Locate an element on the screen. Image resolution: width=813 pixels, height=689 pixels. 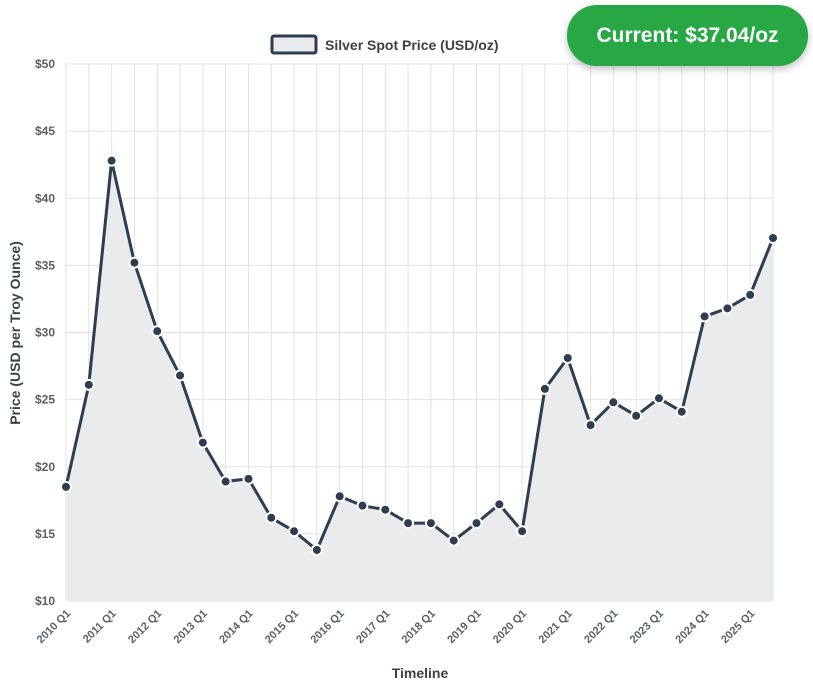
x-tick-label: 2015 Q1 is located at coordinates (282, 627).